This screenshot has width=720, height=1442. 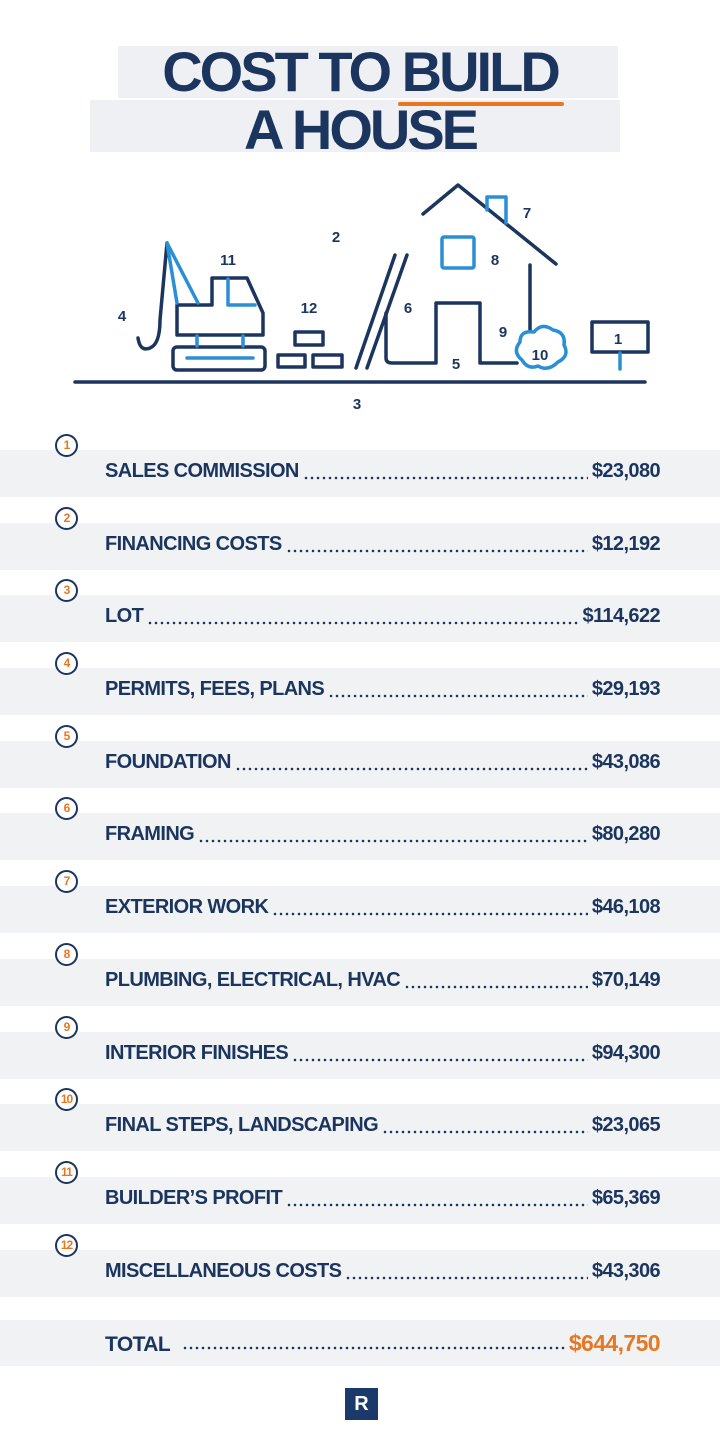 I want to click on item-number-badge: 4, so click(x=66, y=664).